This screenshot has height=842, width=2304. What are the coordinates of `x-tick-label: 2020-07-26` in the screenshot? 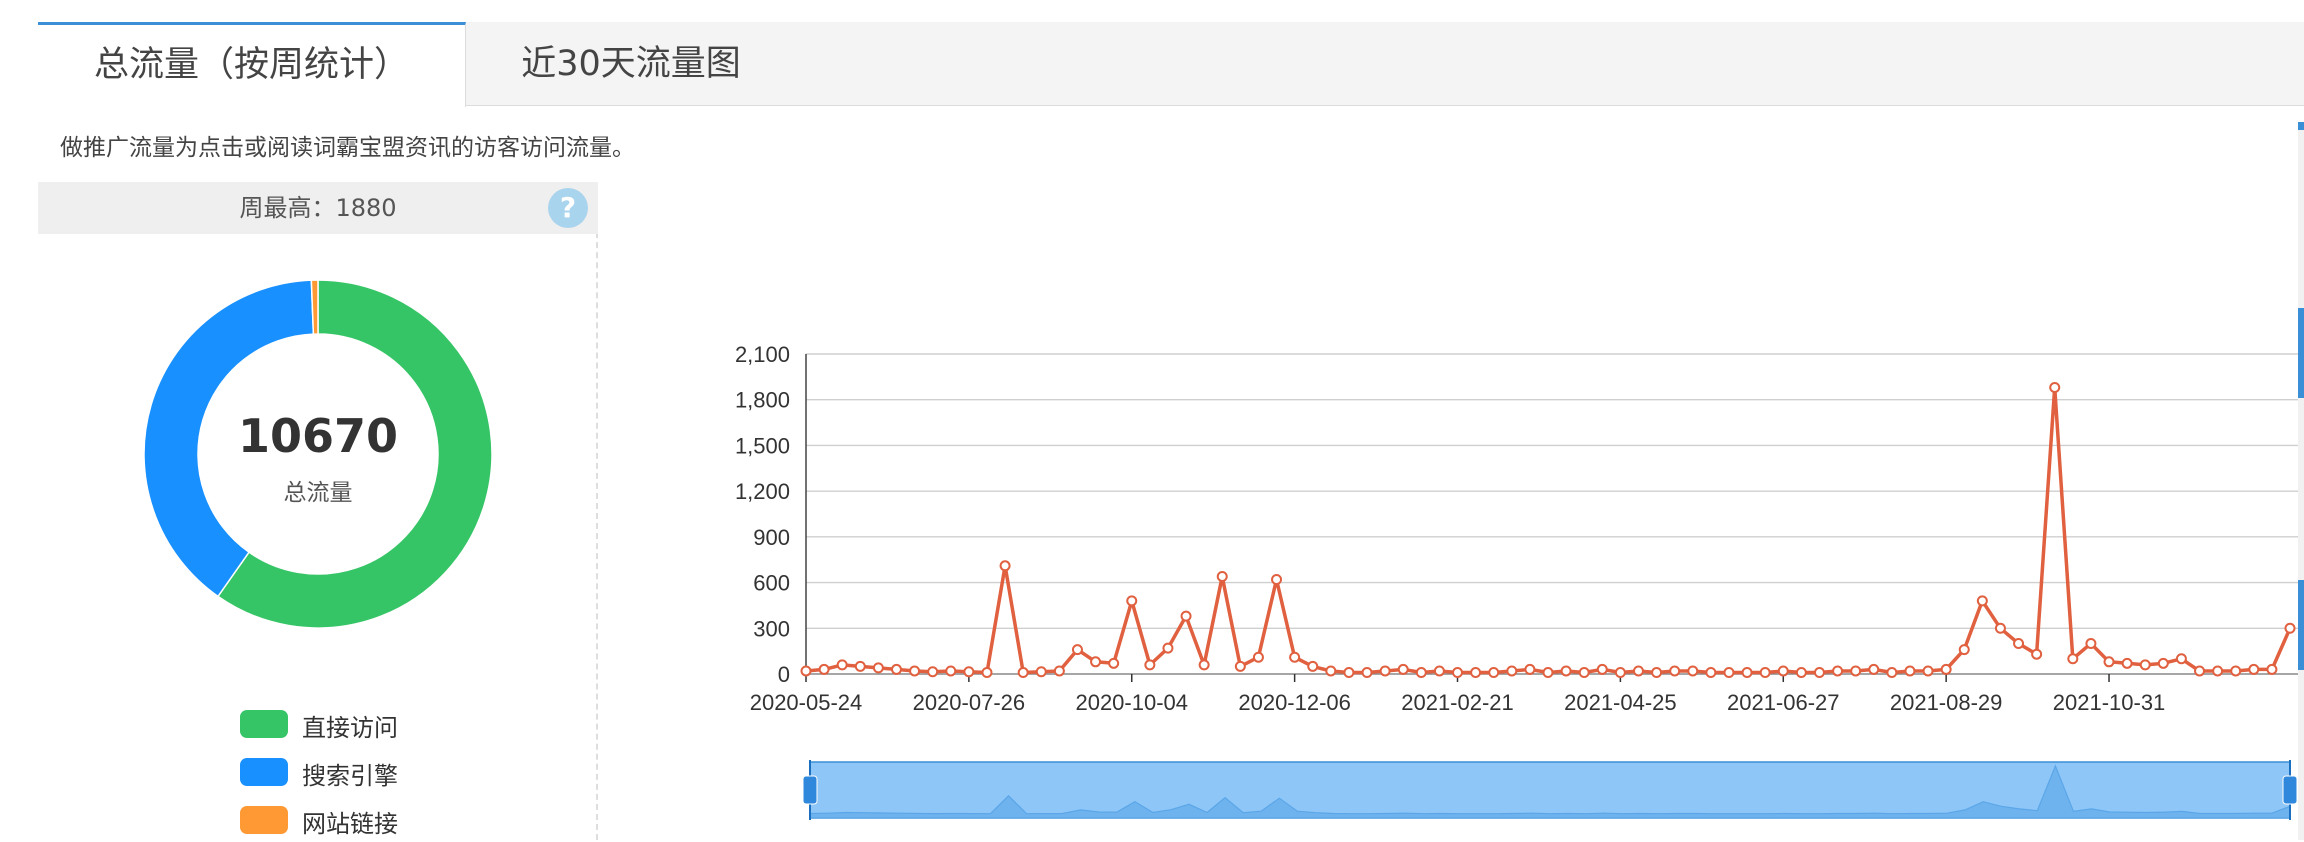 It's located at (969, 702).